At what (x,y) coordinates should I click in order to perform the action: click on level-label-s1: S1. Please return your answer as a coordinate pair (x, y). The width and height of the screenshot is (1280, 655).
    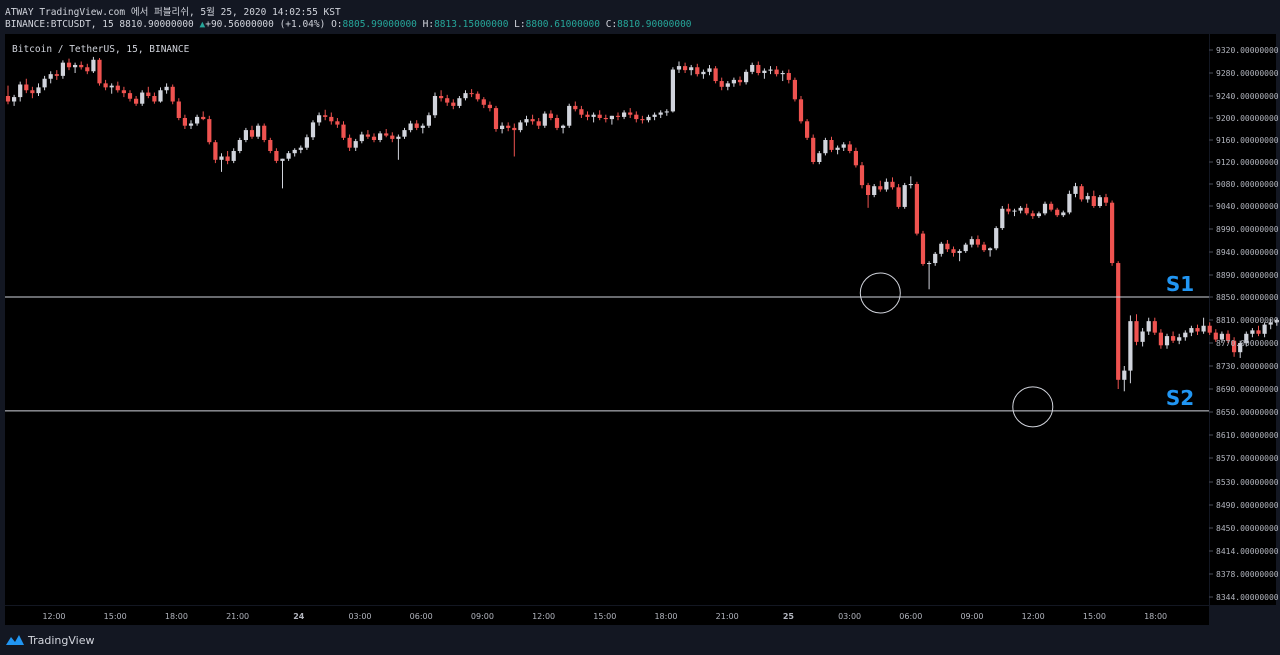
    Looking at the image, I should click on (1180, 284).